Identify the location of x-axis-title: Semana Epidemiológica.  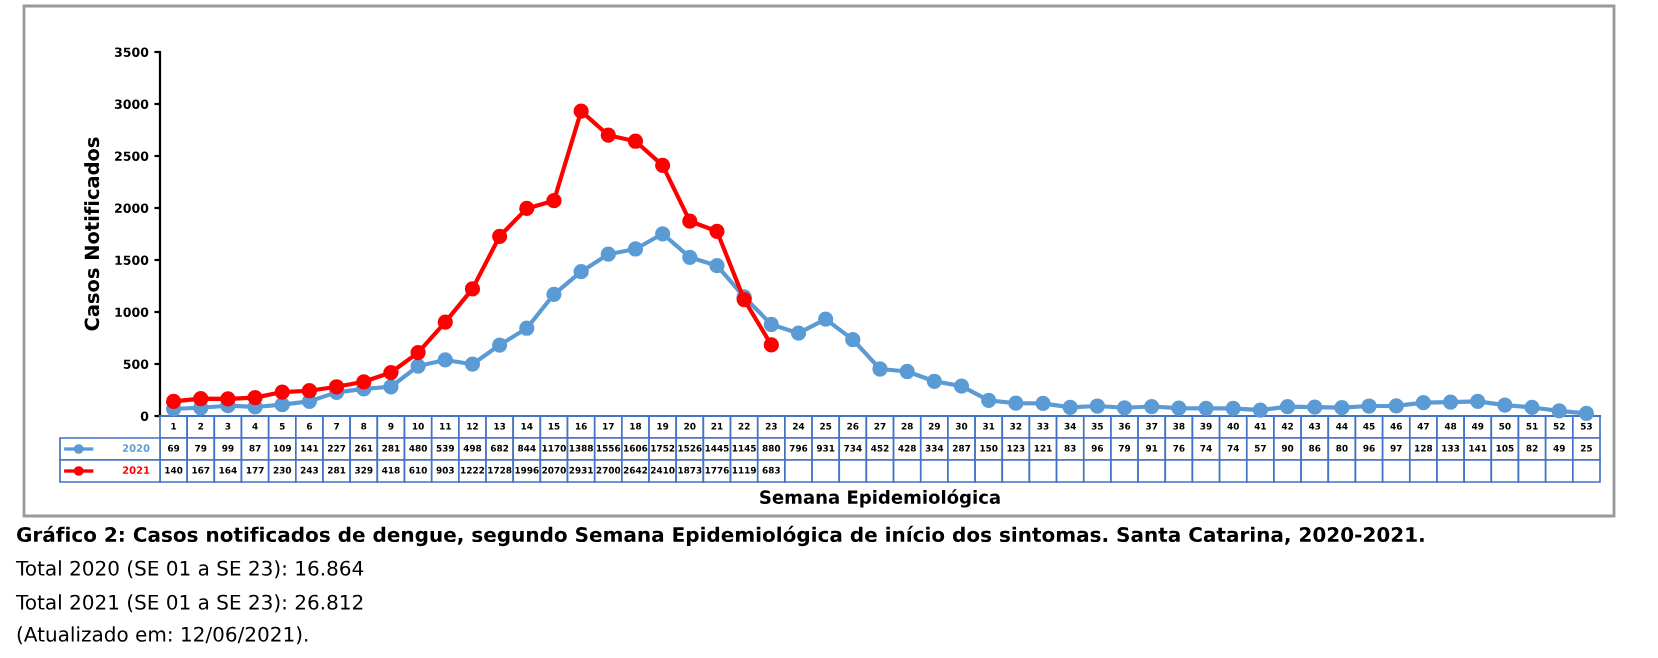
(880, 498).